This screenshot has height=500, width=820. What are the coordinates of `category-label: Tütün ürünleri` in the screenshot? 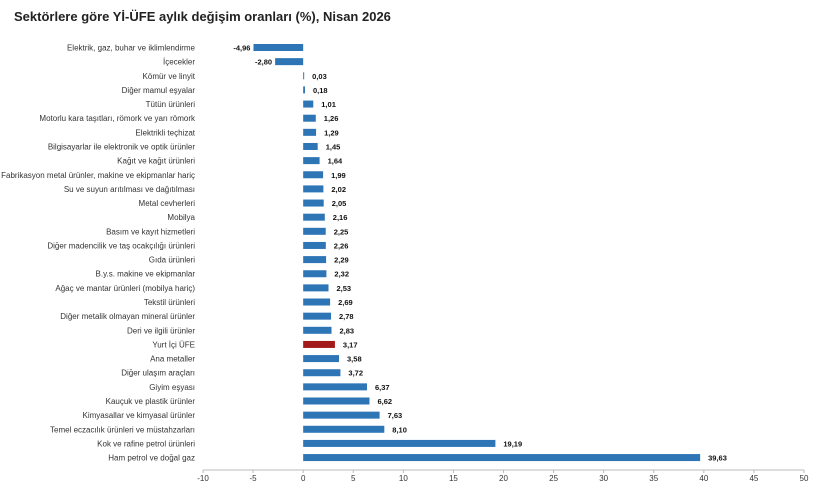 It's located at (171, 104).